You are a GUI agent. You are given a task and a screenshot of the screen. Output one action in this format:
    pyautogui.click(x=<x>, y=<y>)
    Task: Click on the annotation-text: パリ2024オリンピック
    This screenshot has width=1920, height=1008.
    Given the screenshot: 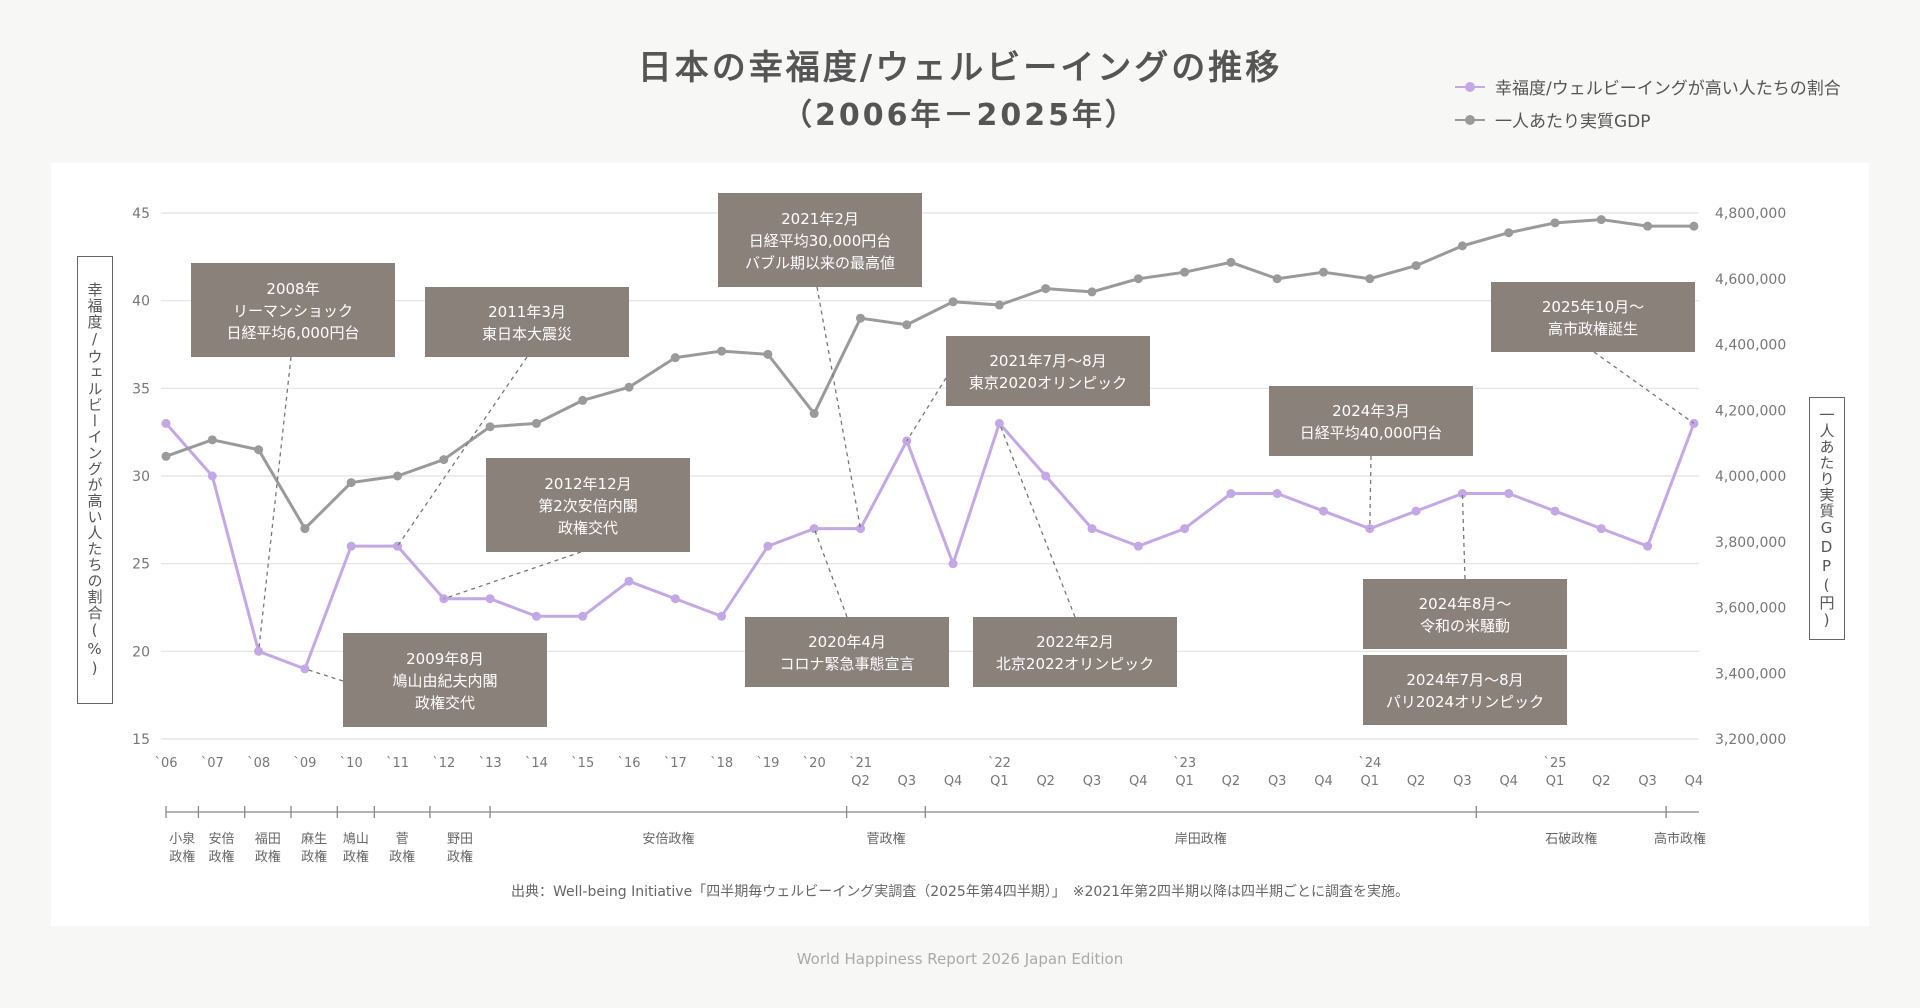 What is the action you would take?
    pyautogui.click(x=1465, y=702)
    